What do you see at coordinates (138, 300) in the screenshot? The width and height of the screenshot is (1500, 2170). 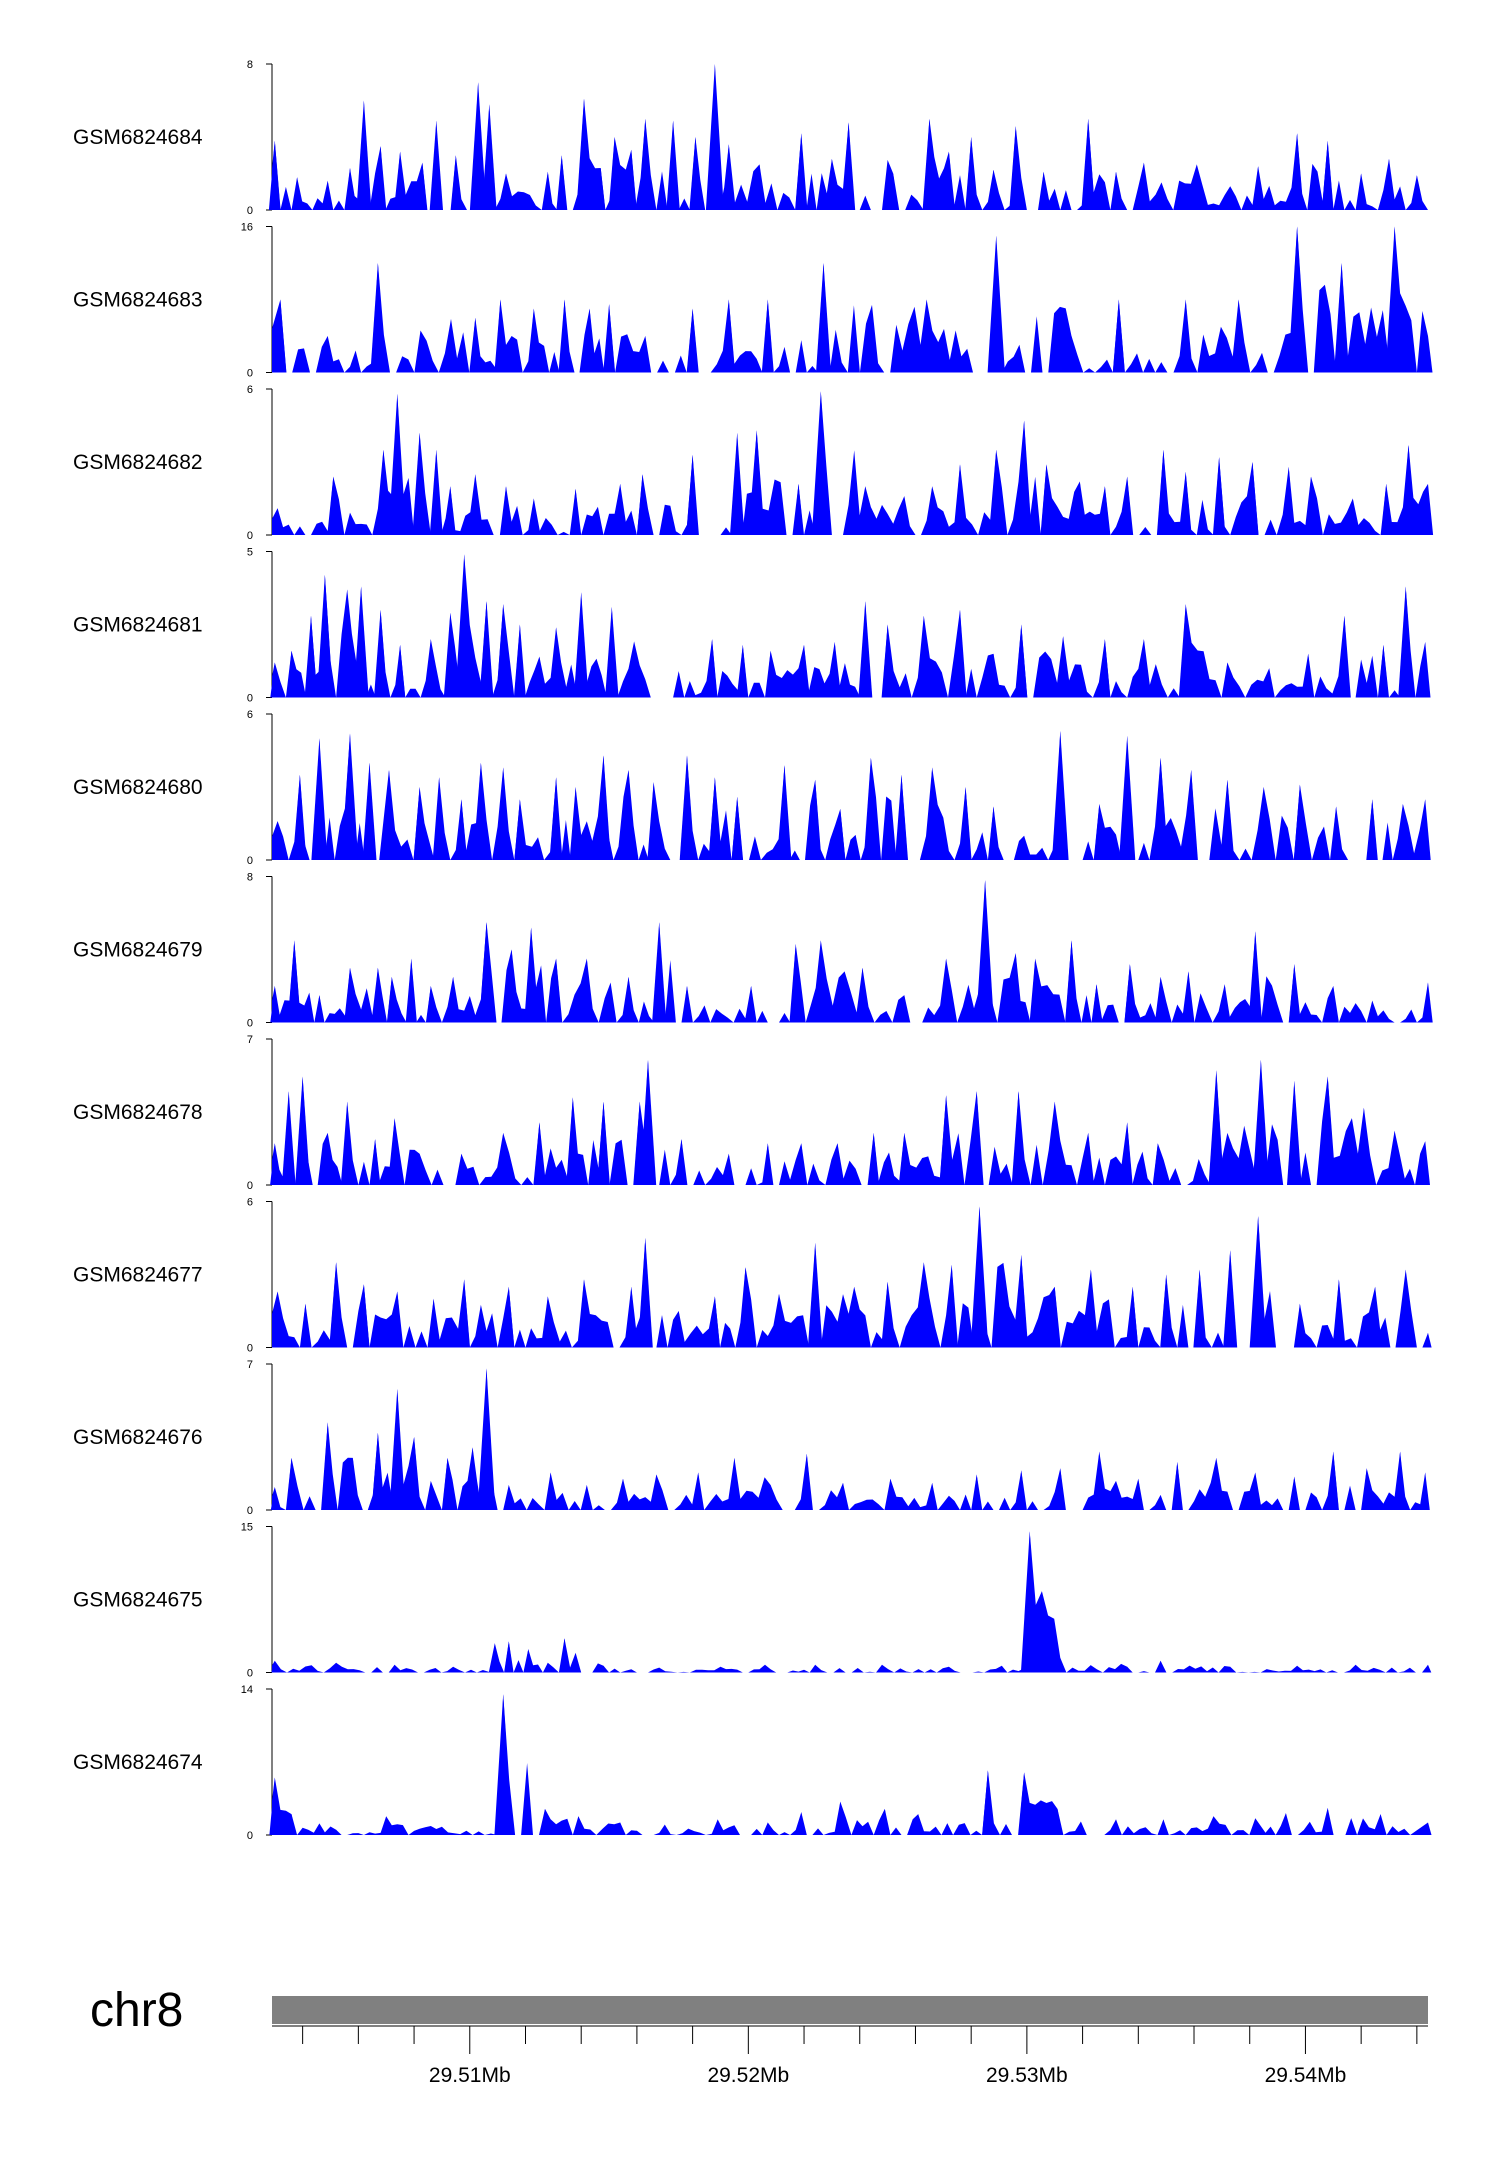 I see `track-label: GSM6824683` at bounding box center [138, 300].